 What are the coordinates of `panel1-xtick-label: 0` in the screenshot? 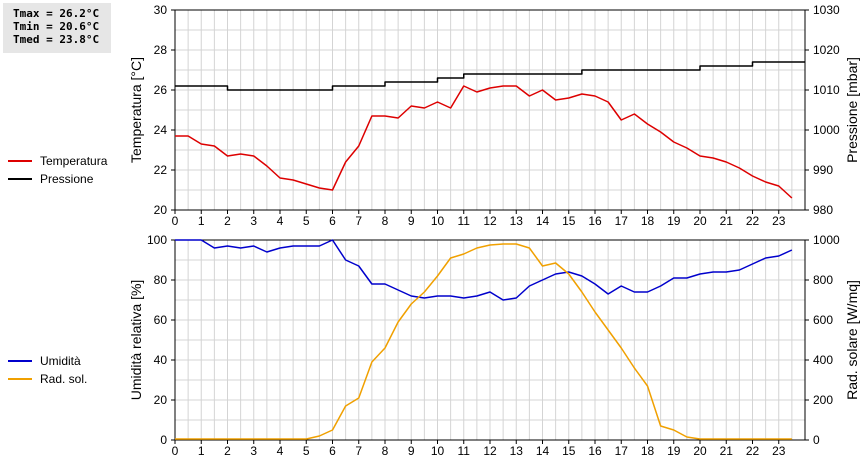 It's located at (175, 221).